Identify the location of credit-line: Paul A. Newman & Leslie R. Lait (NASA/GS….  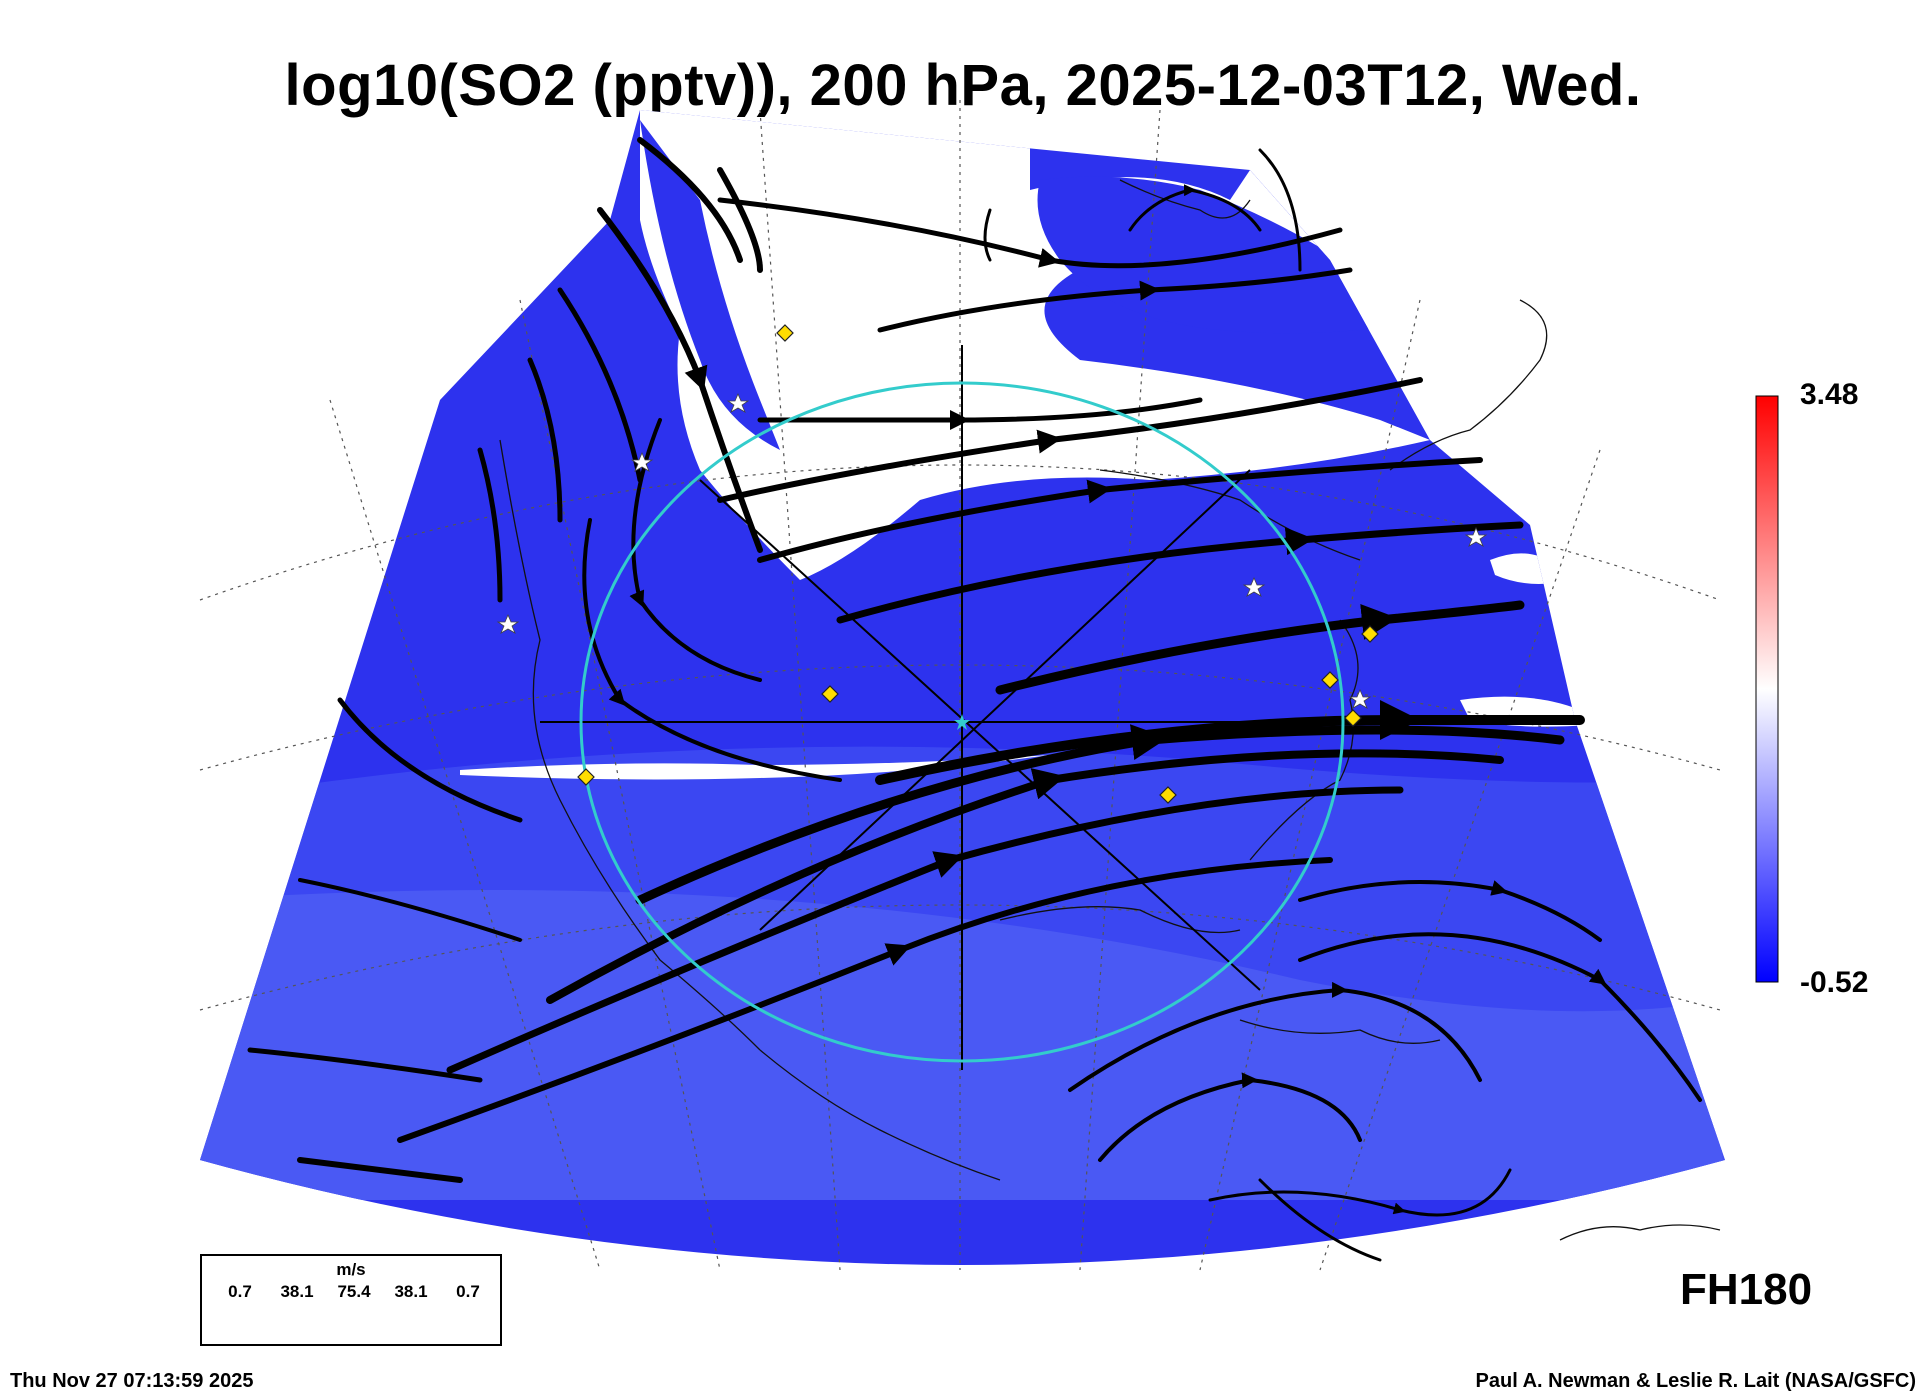
(1695, 1381).